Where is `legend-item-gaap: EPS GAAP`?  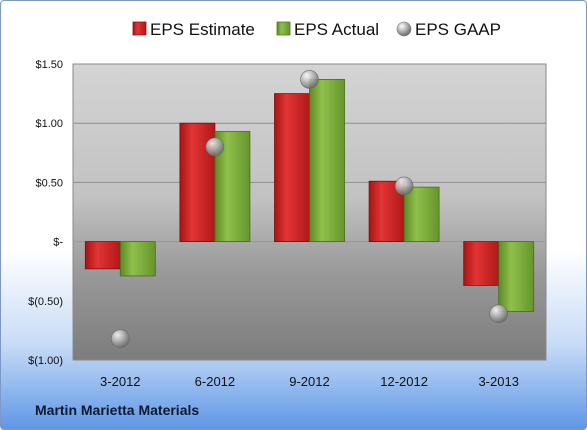 legend-item-gaap: EPS GAAP is located at coordinates (448, 29).